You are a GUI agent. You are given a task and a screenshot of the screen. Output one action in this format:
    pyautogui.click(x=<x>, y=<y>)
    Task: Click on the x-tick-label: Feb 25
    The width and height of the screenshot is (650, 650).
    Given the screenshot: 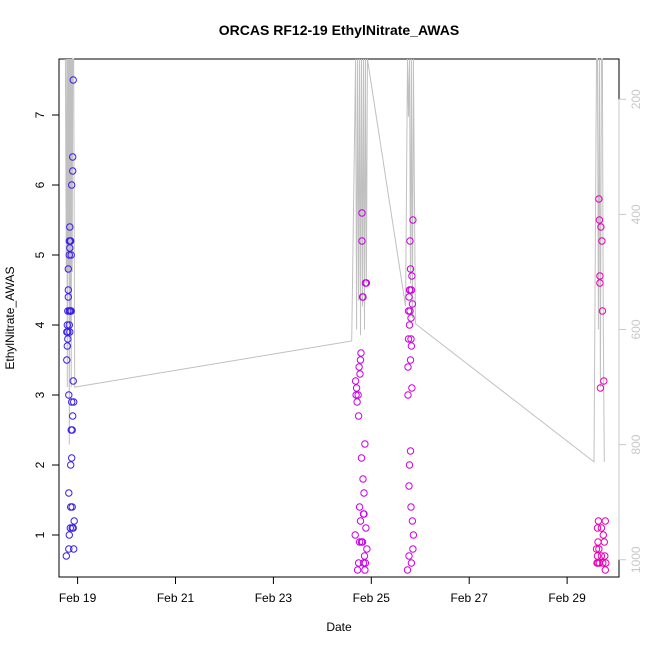 What is the action you would take?
    pyautogui.click(x=372, y=598)
    